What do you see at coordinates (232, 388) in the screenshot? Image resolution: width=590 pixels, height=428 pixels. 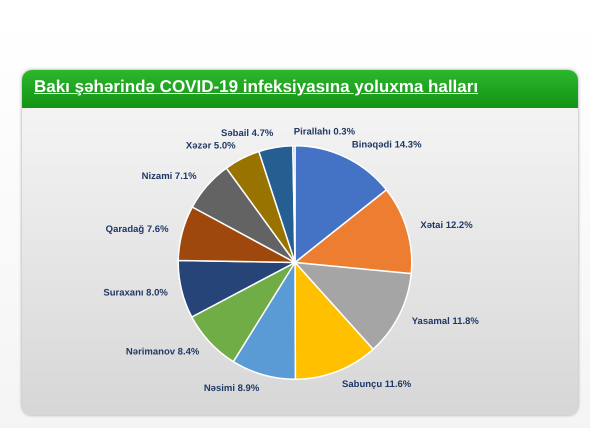 I see `slice-label: Nəsimi 8.9%` at bounding box center [232, 388].